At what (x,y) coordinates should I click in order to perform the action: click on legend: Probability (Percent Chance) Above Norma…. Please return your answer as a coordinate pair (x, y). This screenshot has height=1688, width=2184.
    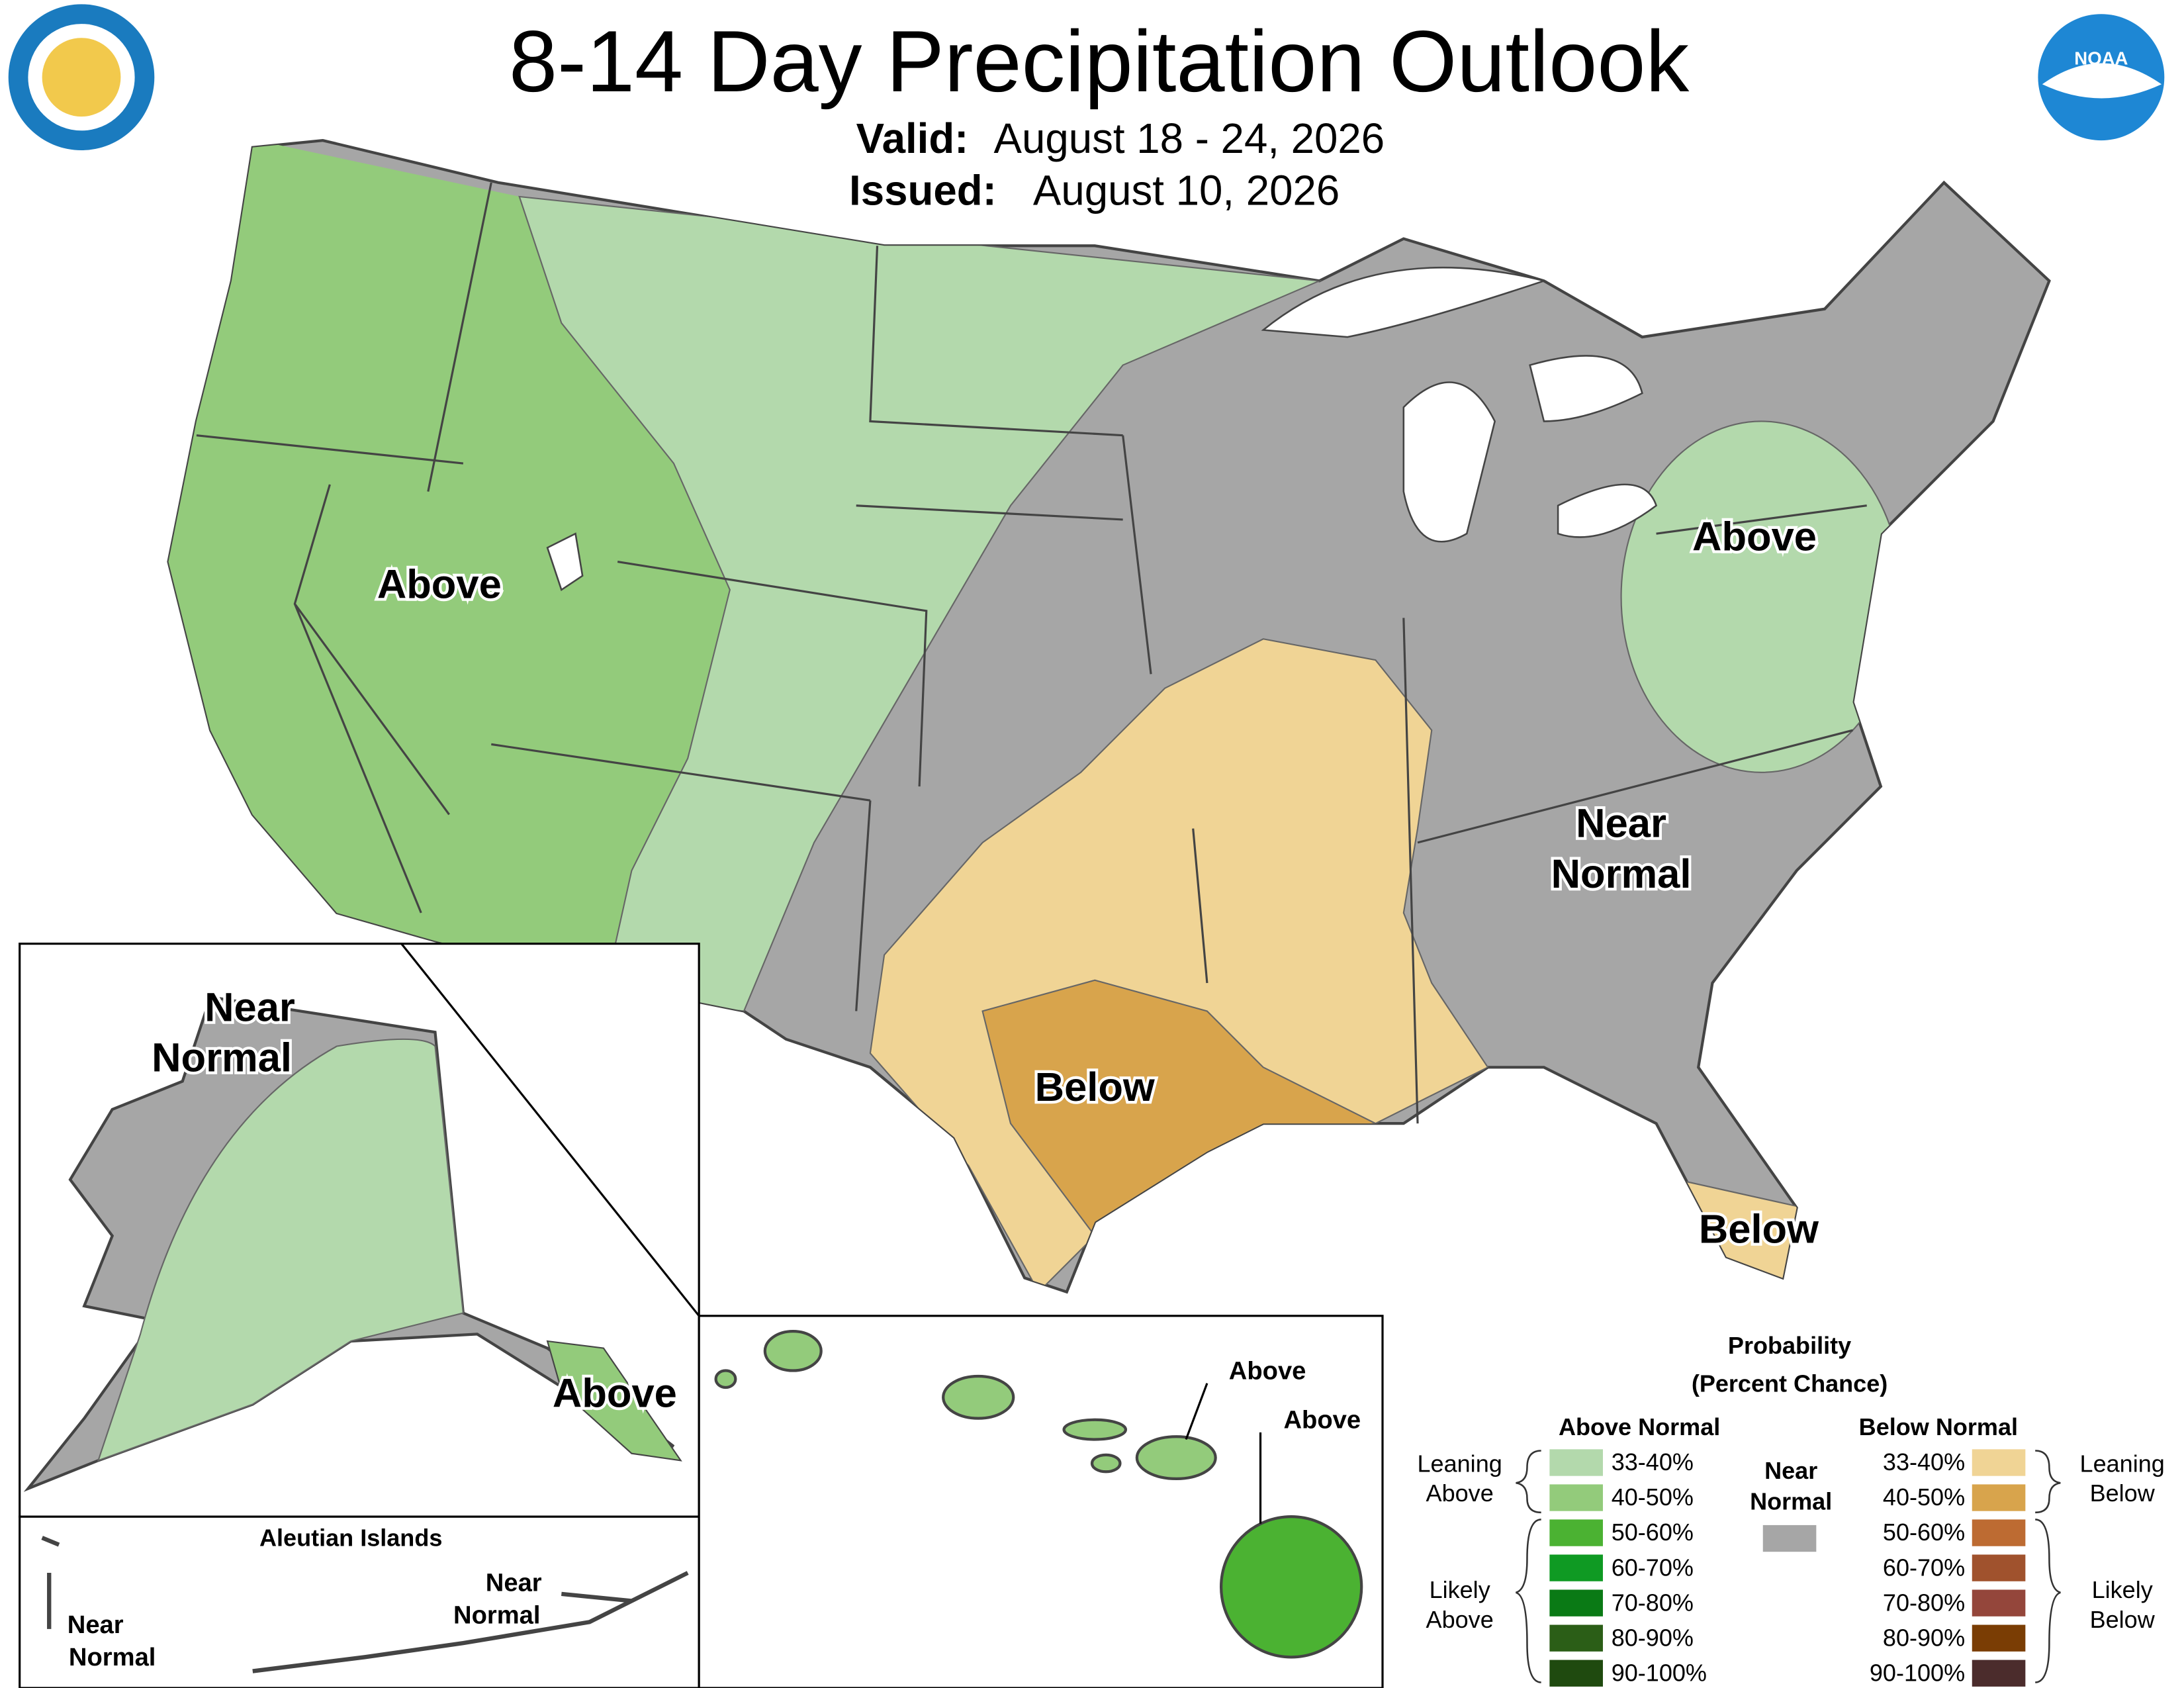
    Looking at the image, I should click on (1792, 1509).